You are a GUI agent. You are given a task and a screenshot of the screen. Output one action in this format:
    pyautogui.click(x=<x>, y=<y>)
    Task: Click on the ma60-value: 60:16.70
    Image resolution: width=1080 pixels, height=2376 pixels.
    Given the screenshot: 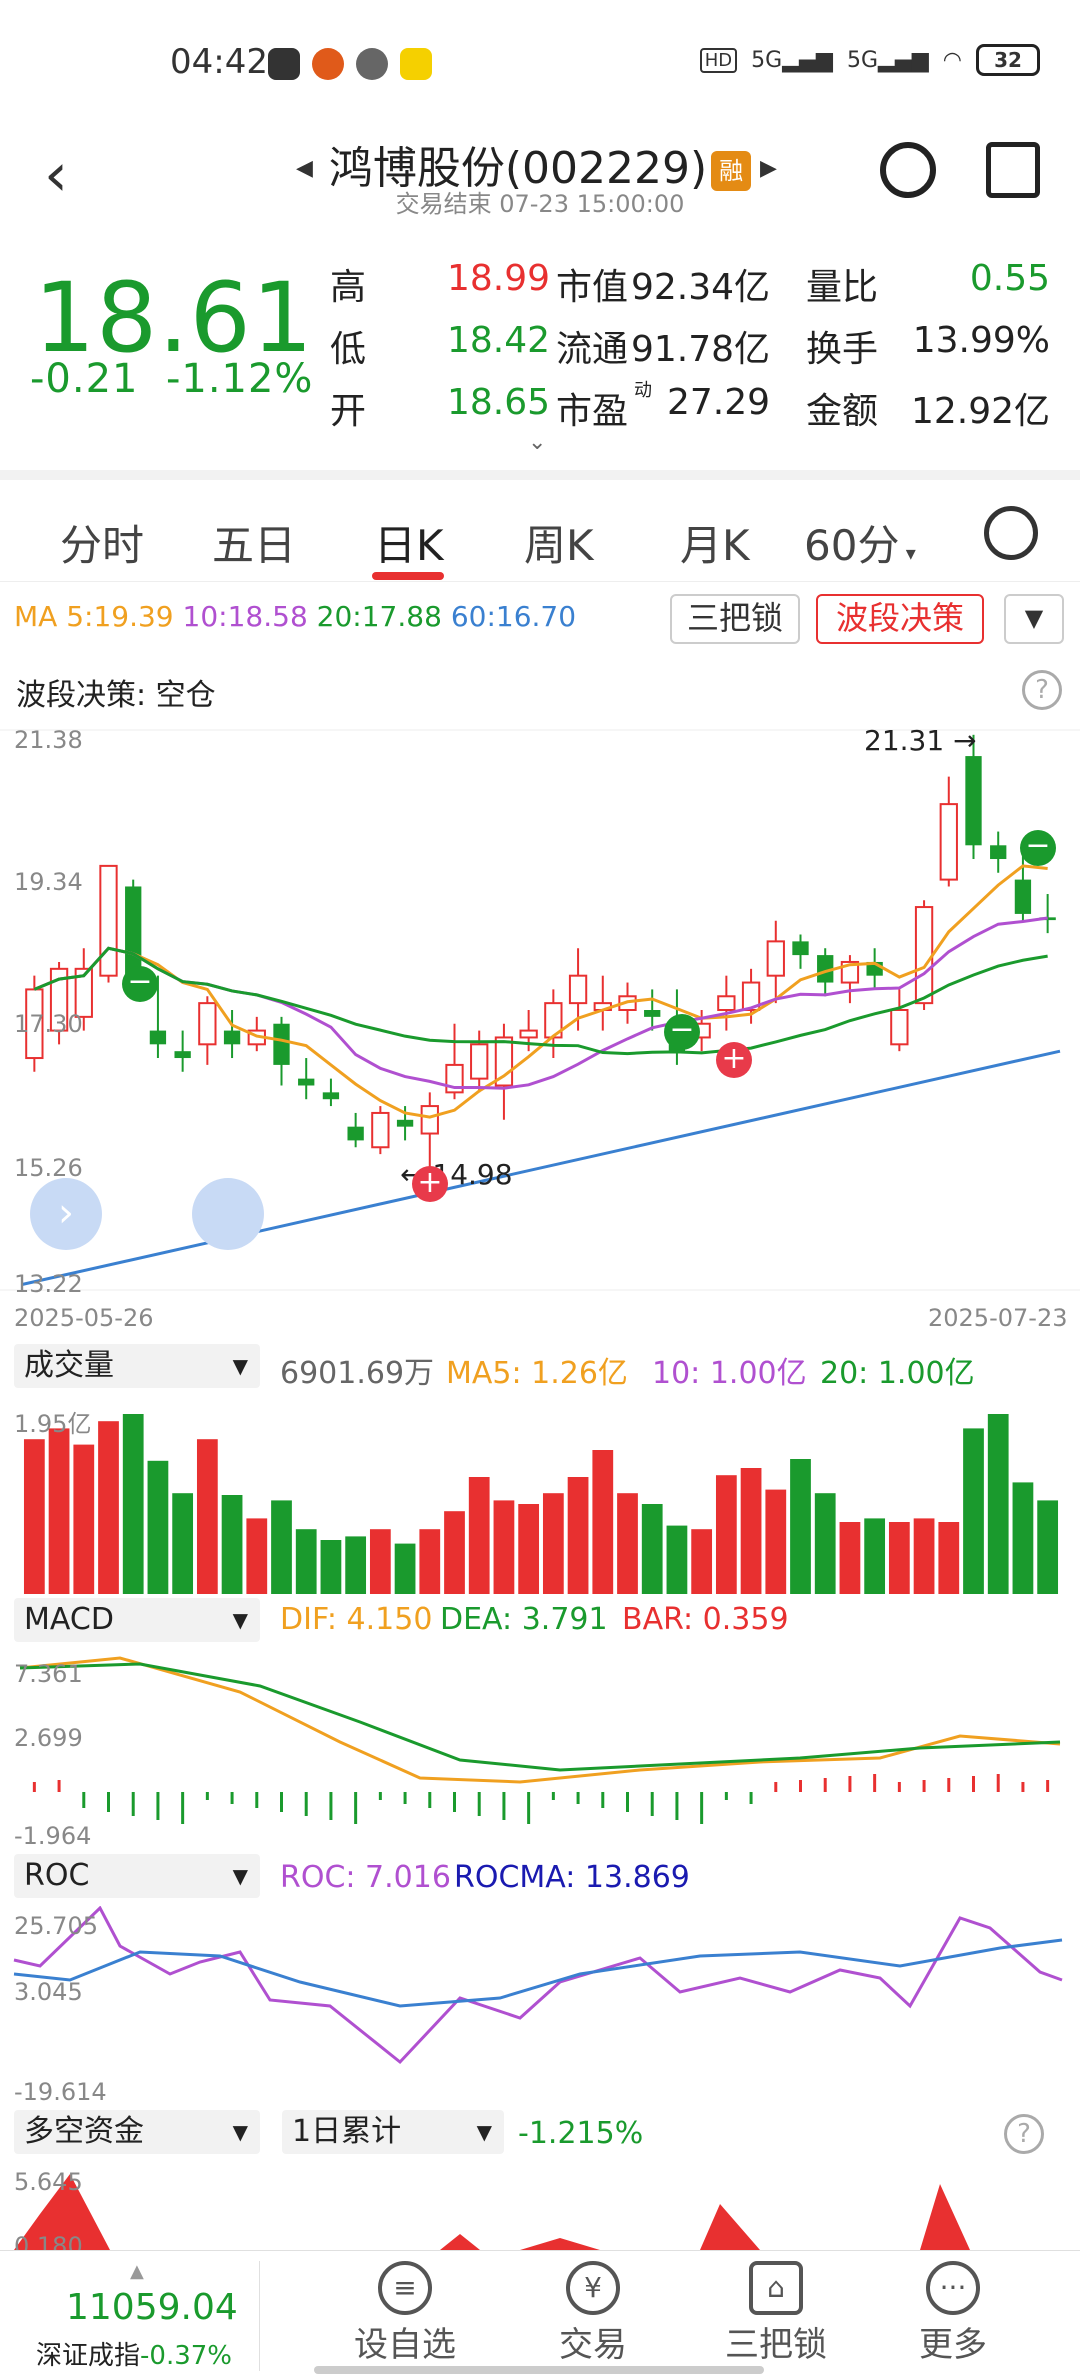 What is the action you would take?
    pyautogui.click(x=513, y=616)
    